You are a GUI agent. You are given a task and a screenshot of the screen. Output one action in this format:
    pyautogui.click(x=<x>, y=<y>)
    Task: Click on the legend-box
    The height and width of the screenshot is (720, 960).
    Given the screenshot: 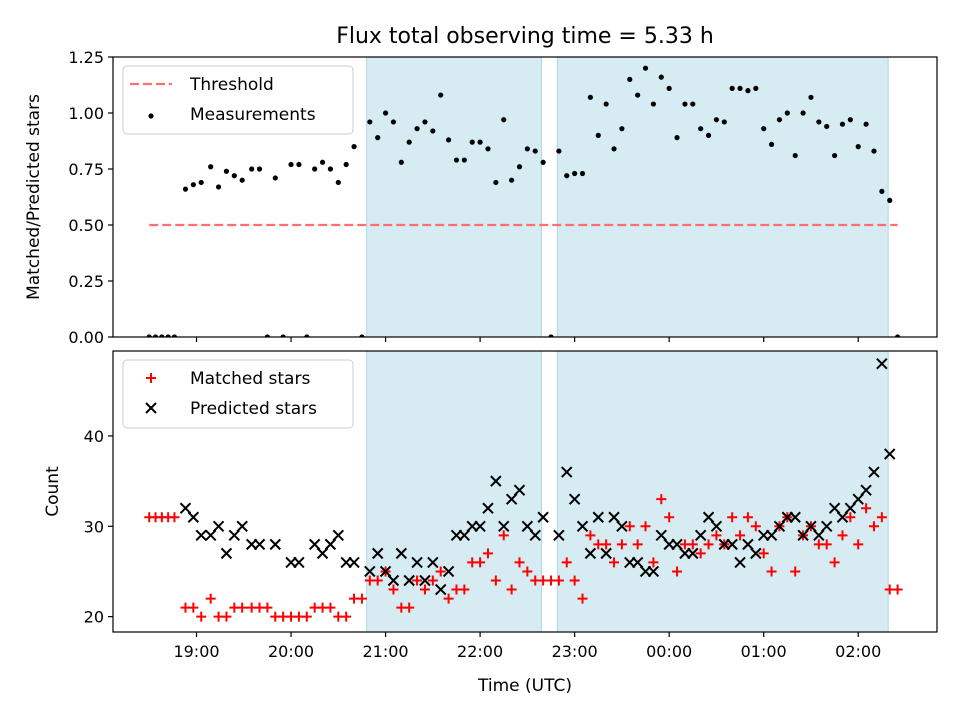 What is the action you would take?
    pyautogui.click(x=238, y=394)
    